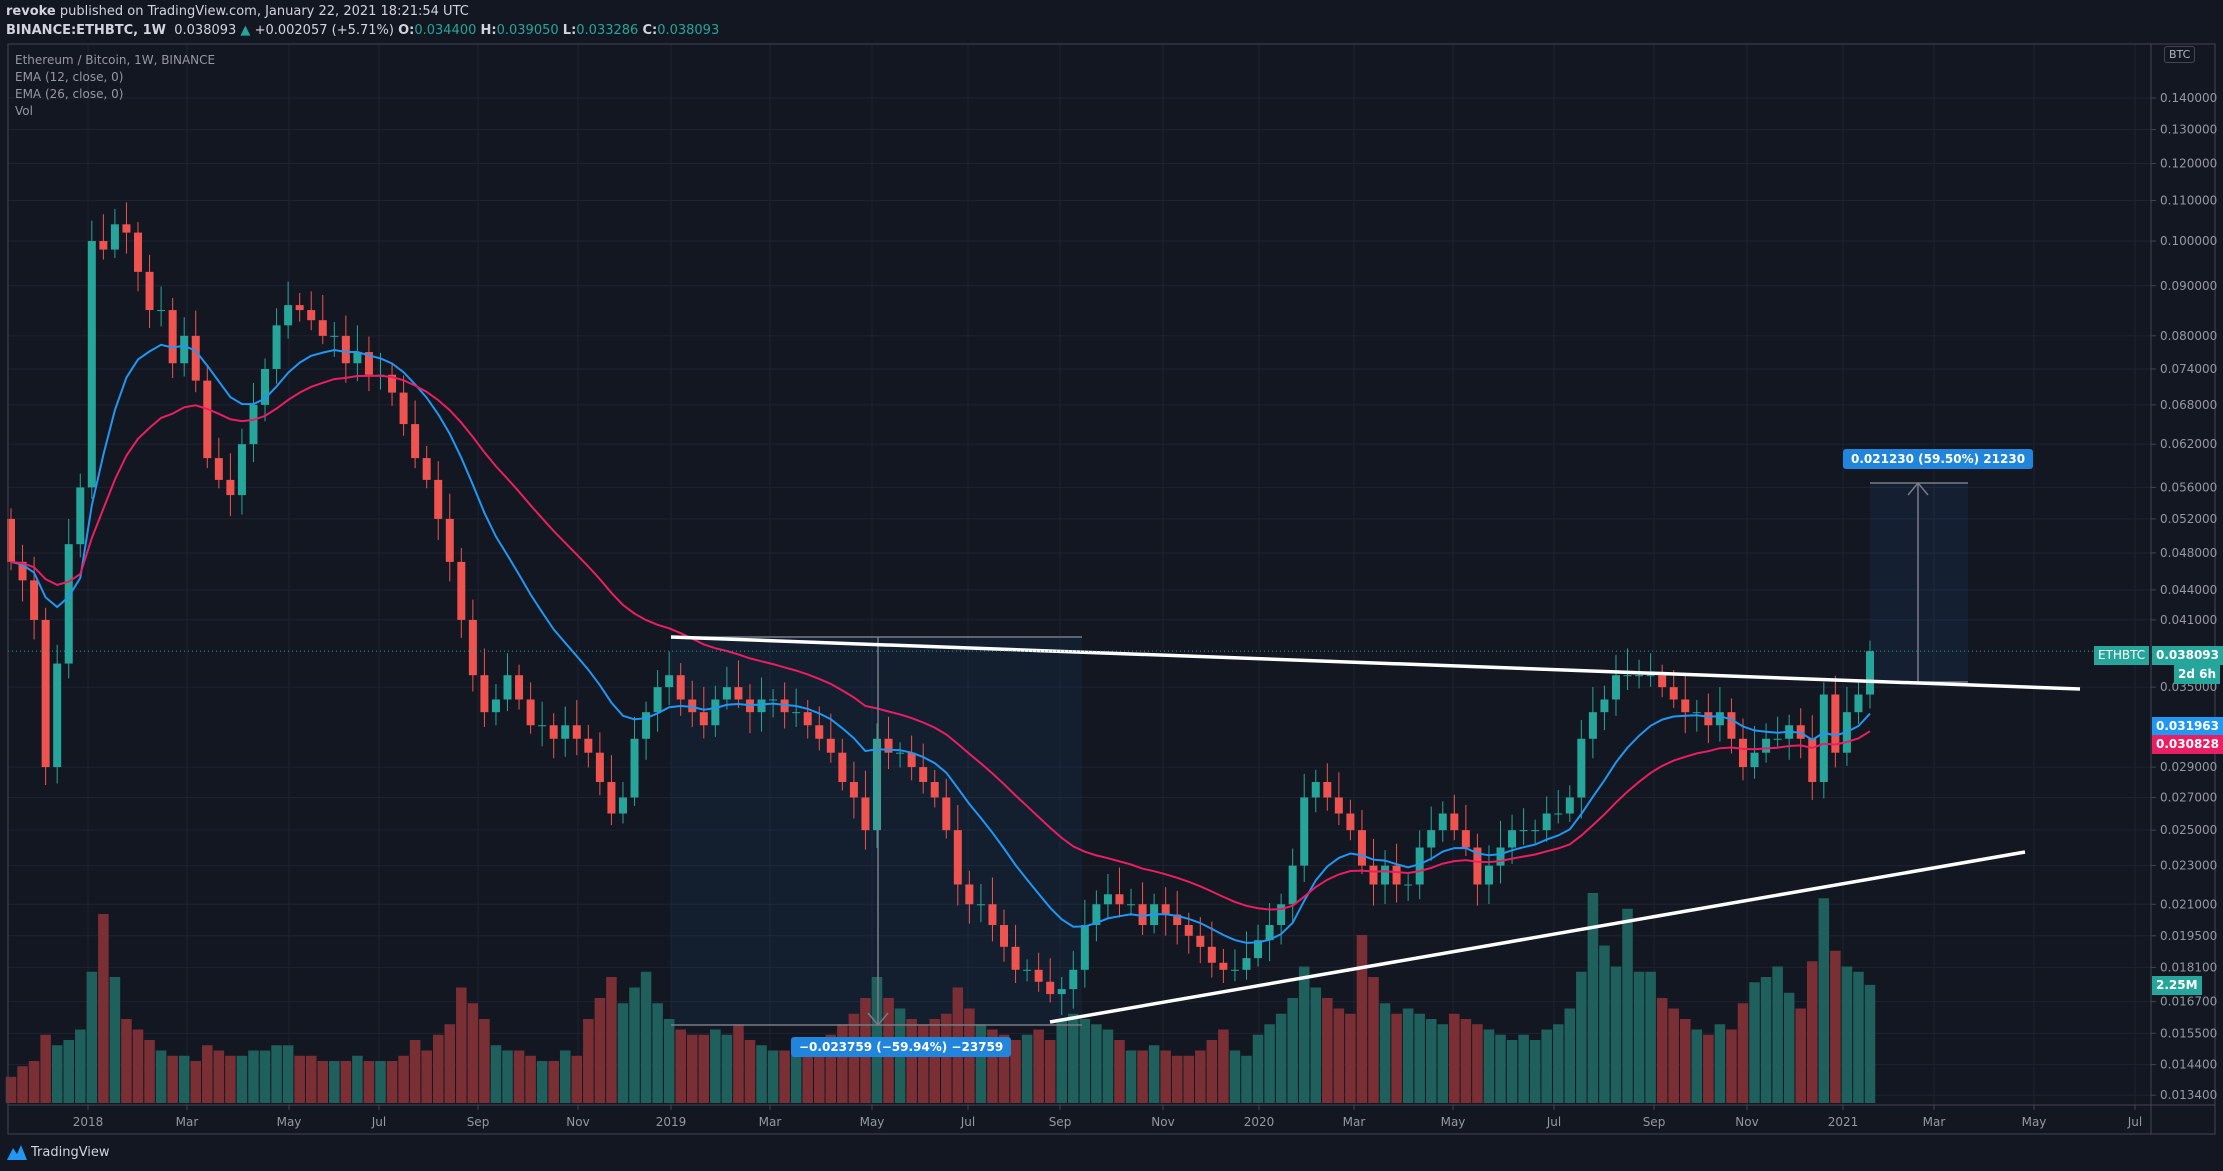 The height and width of the screenshot is (1171, 2223). I want to click on x-tick-label: Jul, so click(1553, 1122).